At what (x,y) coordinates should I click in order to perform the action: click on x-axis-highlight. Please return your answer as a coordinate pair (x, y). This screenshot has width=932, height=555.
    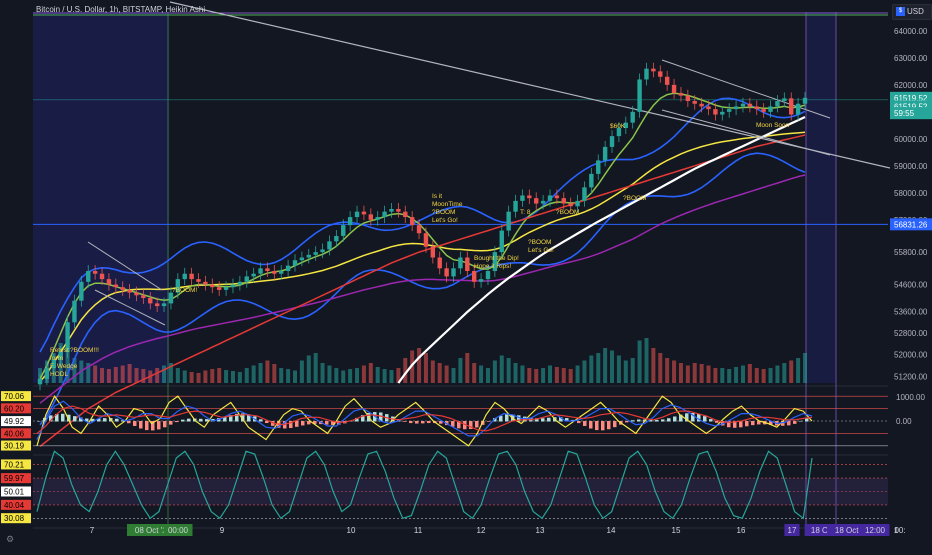
    Looking at the image, I should click on (178, 530).